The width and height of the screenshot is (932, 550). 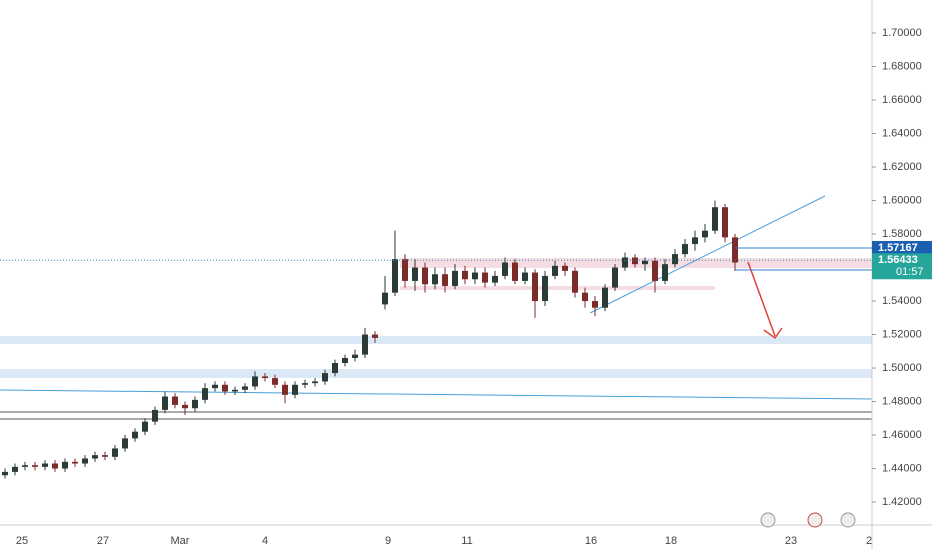 I want to click on y-tick-label: 1.54000, so click(x=902, y=301).